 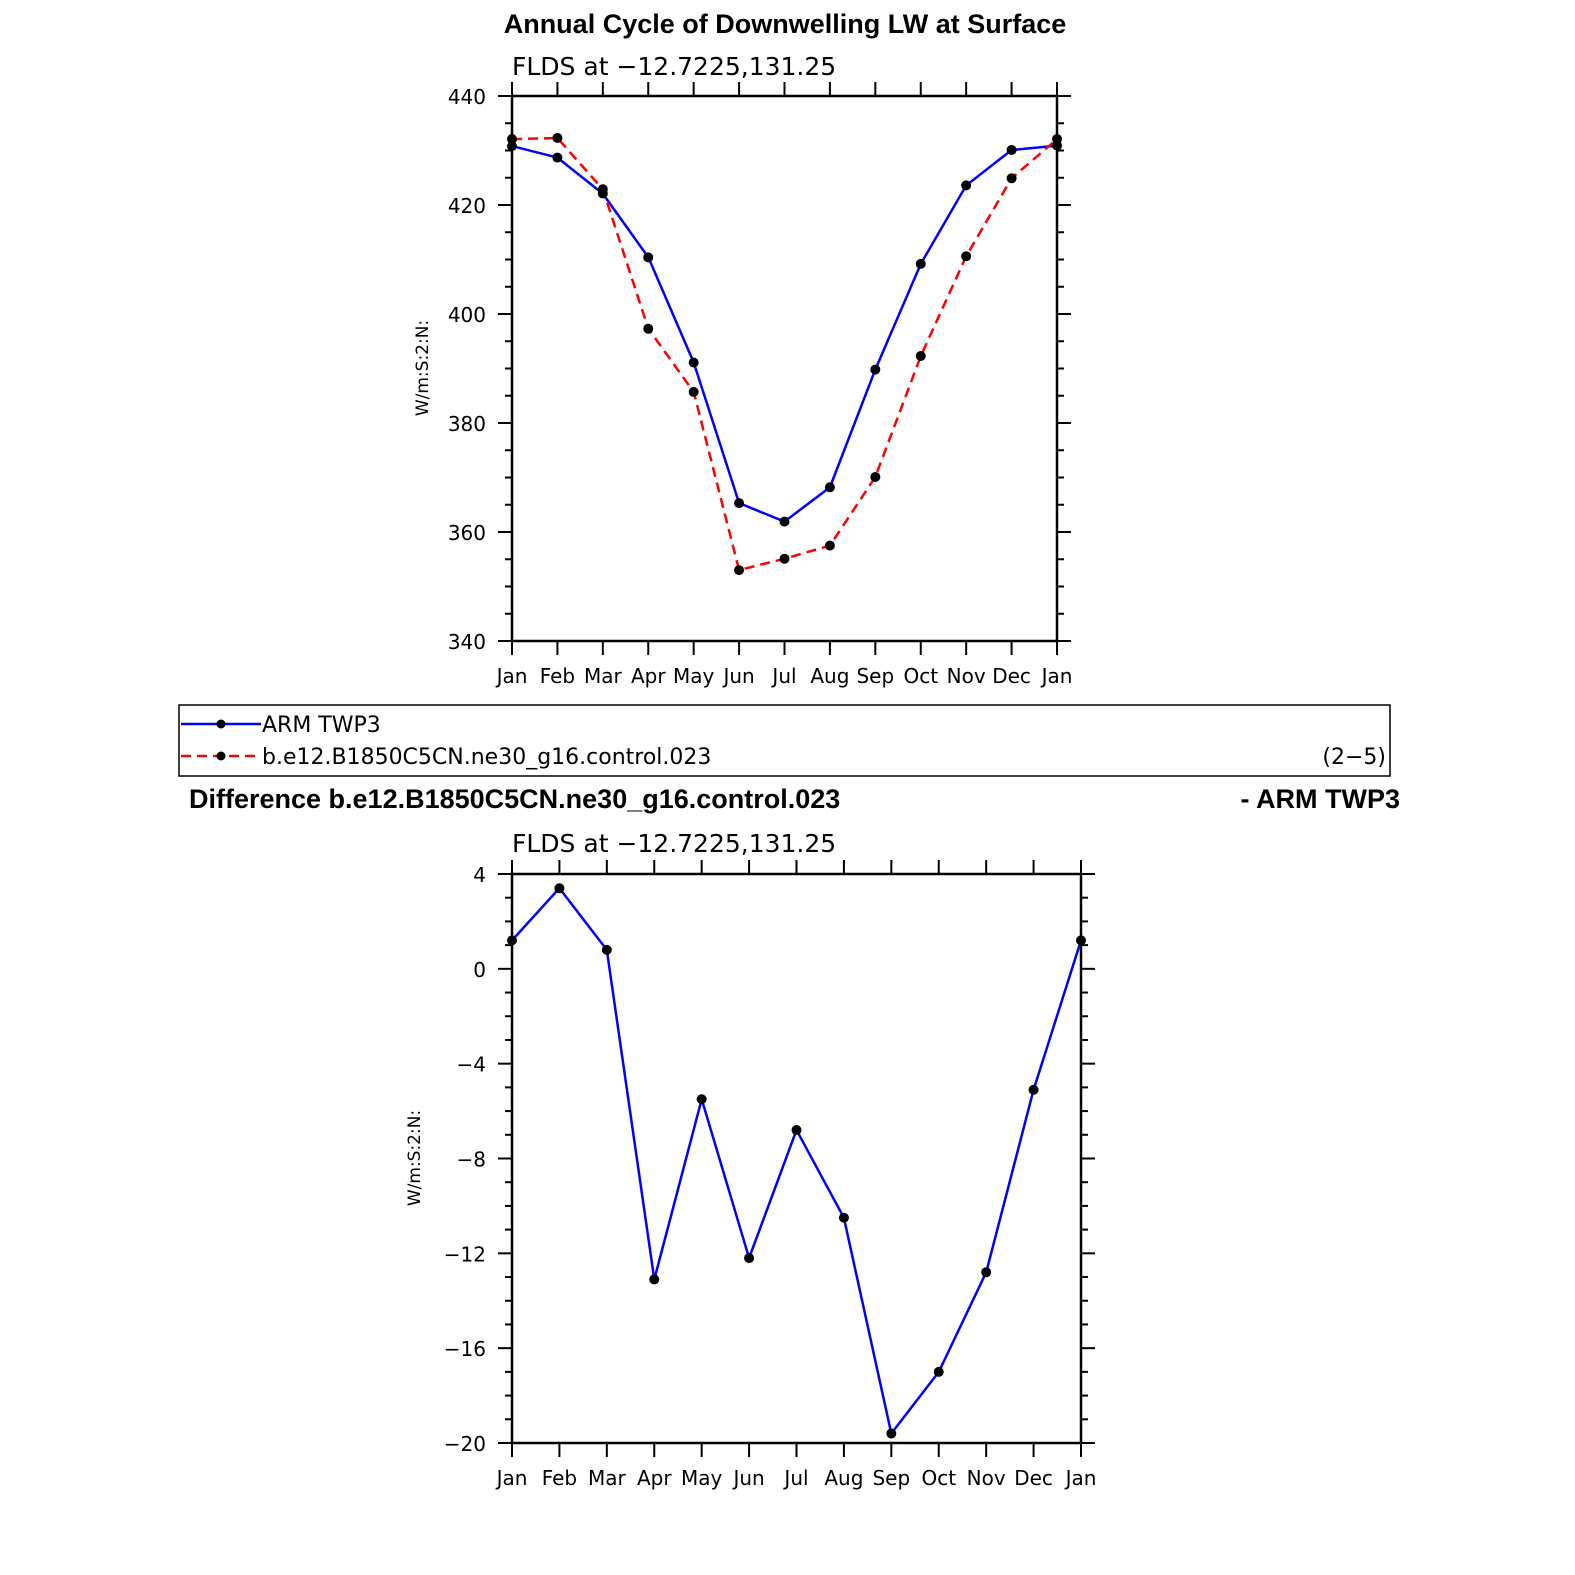 What do you see at coordinates (875, 676) in the screenshot?
I see `top-chart-xtick-label: Sep` at bounding box center [875, 676].